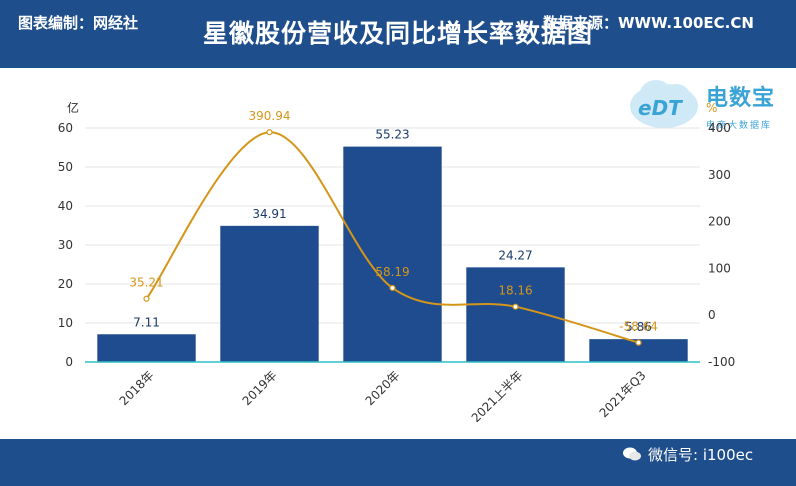  What do you see at coordinates (146, 322) in the screenshot?
I see `bar-value-label: 7.11` at bounding box center [146, 322].